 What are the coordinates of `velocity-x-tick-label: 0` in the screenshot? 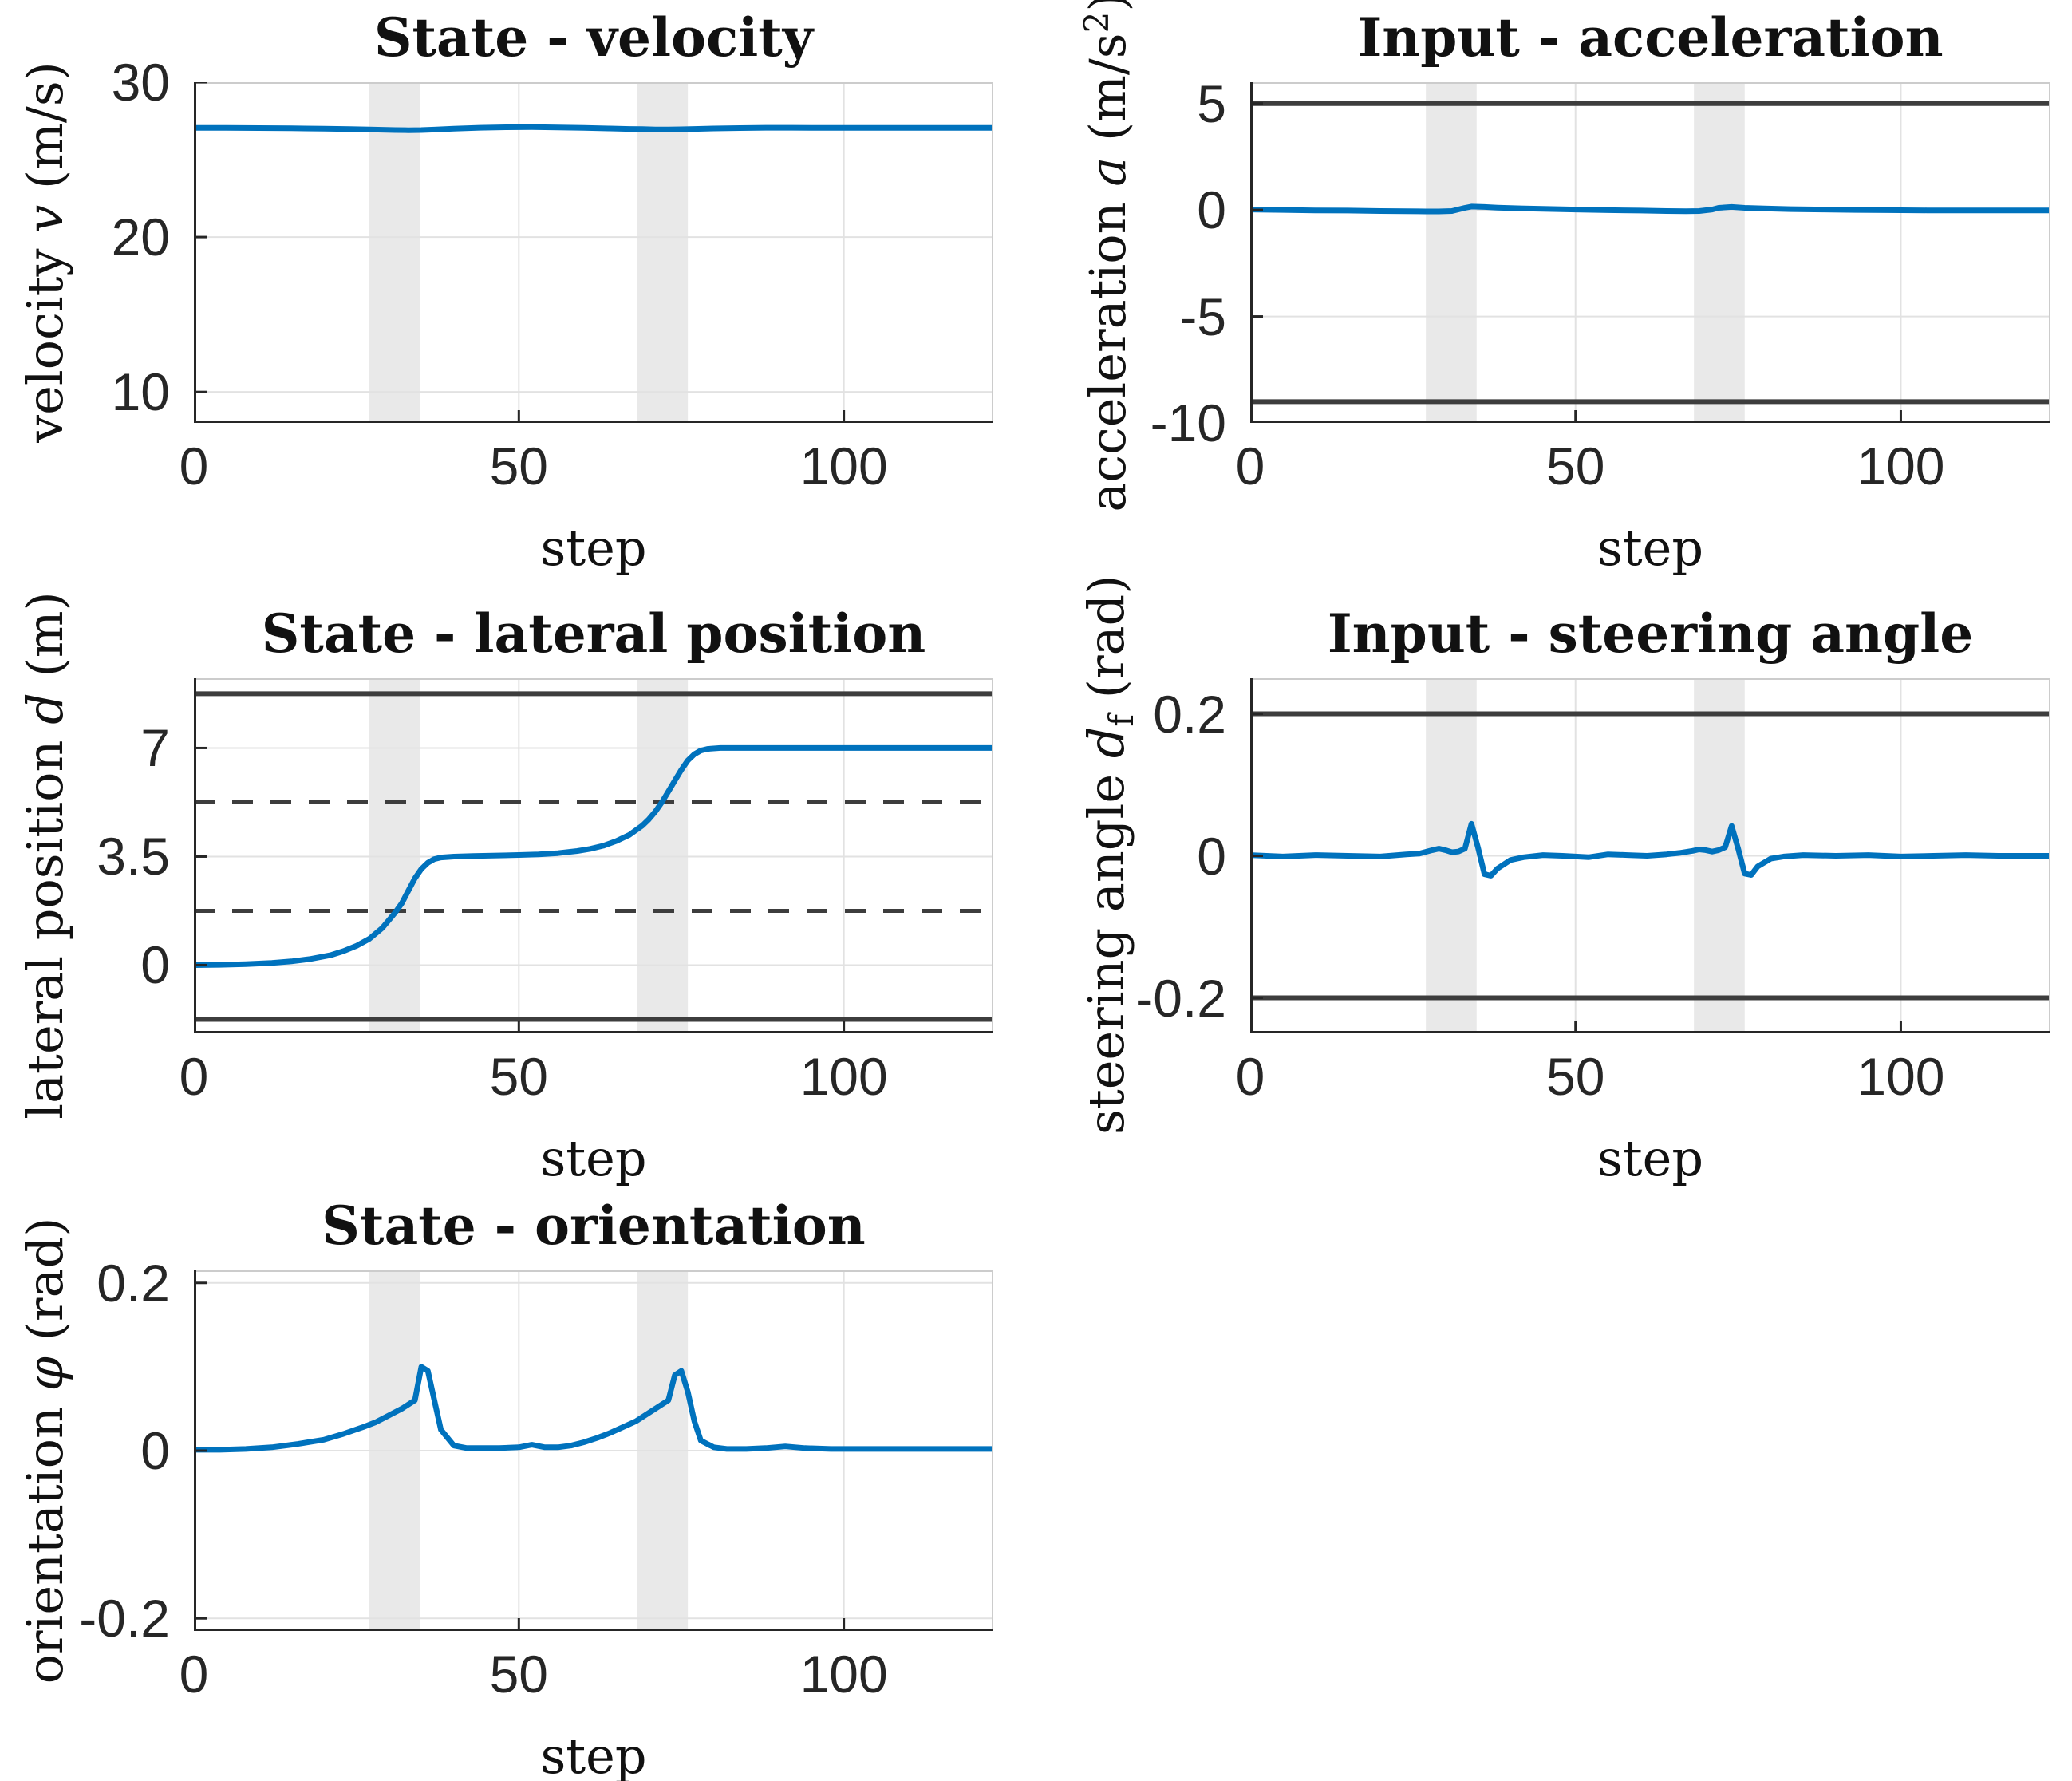 It's located at (194, 466).